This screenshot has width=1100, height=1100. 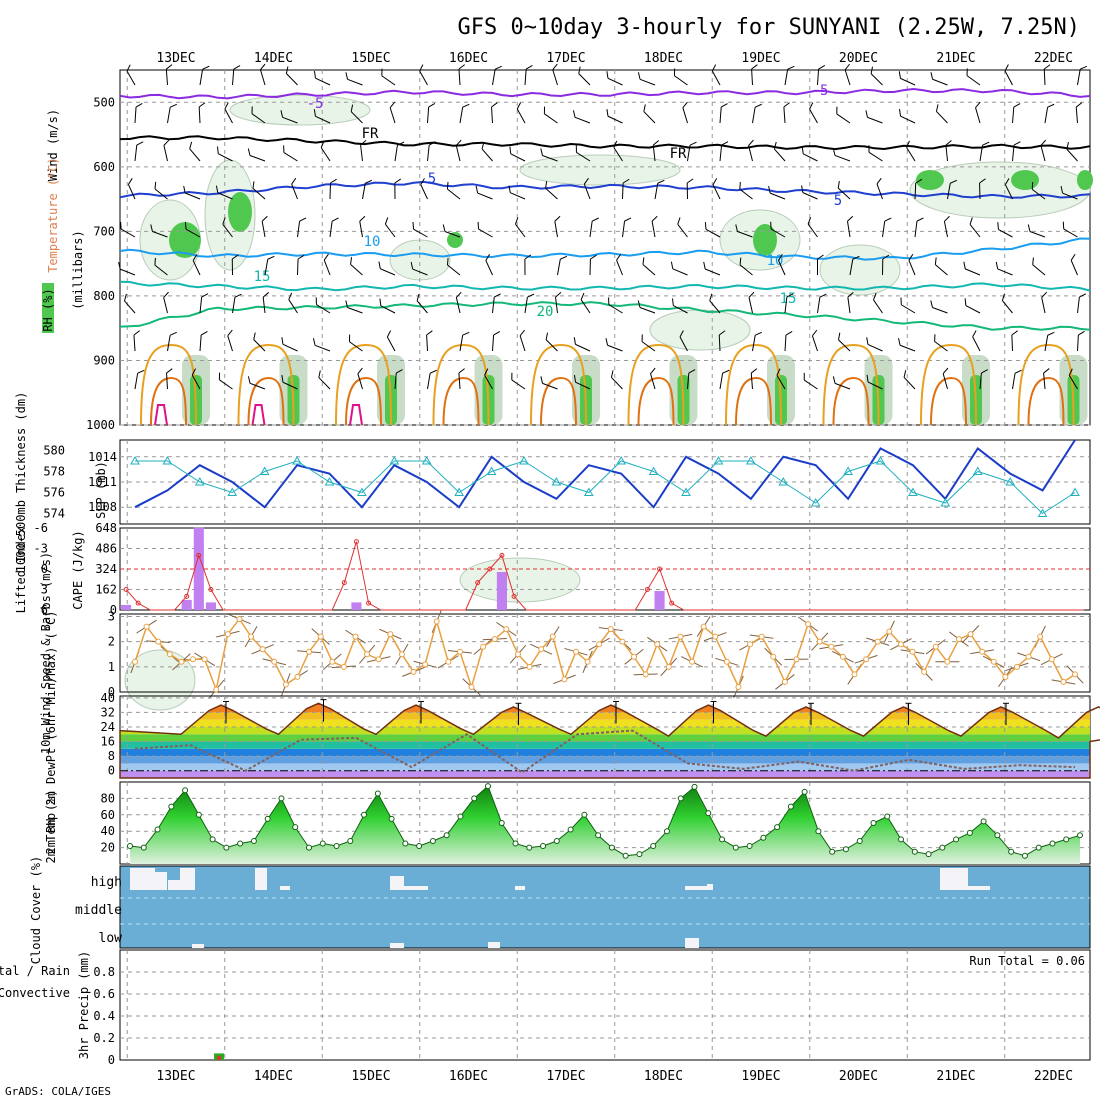 What do you see at coordinates (98, 910) in the screenshot?
I see `cloud-level-label: middle` at bounding box center [98, 910].